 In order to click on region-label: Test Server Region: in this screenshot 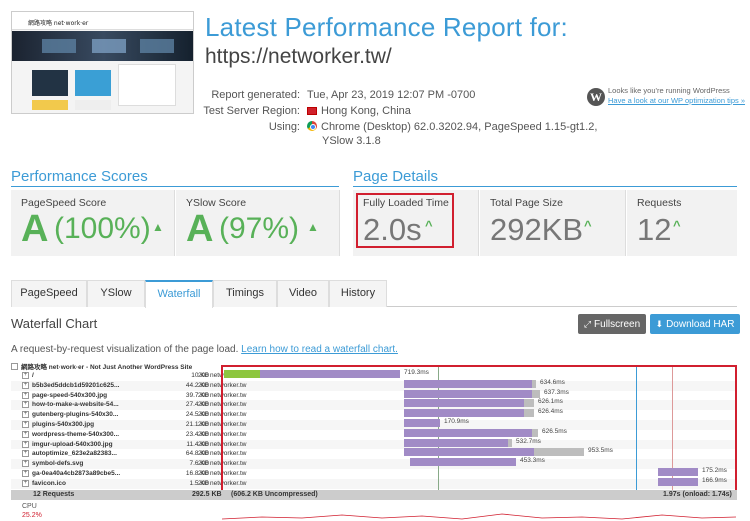, I will do `click(251, 111)`.